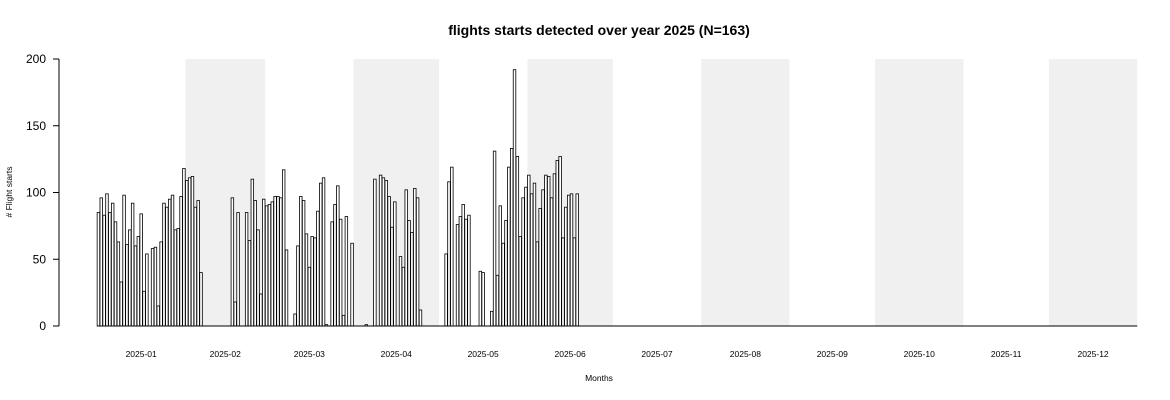  What do you see at coordinates (36, 59) in the screenshot?
I see `y-tick-label: 200` at bounding box center [36, 59].